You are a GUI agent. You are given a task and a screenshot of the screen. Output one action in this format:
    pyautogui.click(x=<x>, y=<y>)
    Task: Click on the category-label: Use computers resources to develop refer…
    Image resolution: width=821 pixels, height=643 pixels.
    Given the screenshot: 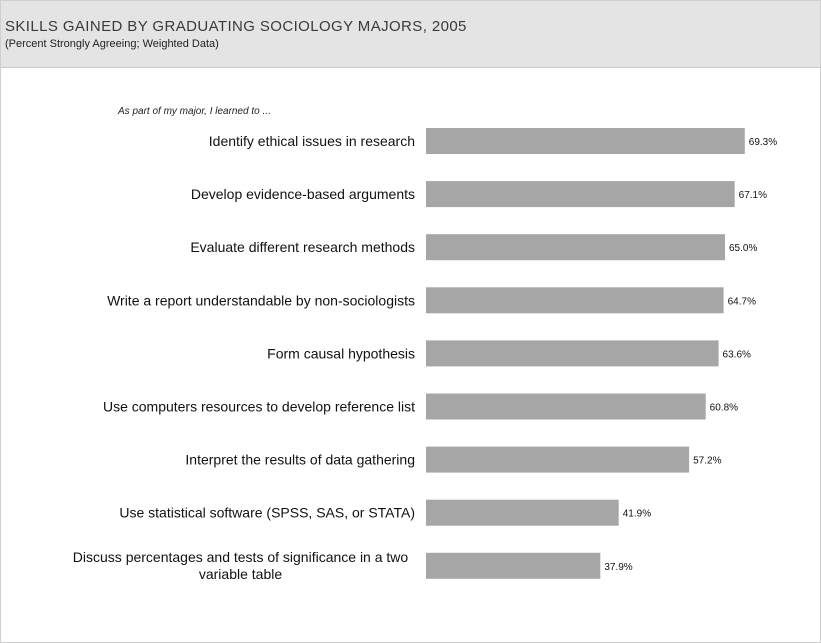 What is the action you would take?
    pyautogui.click(x=259, y=407)
    